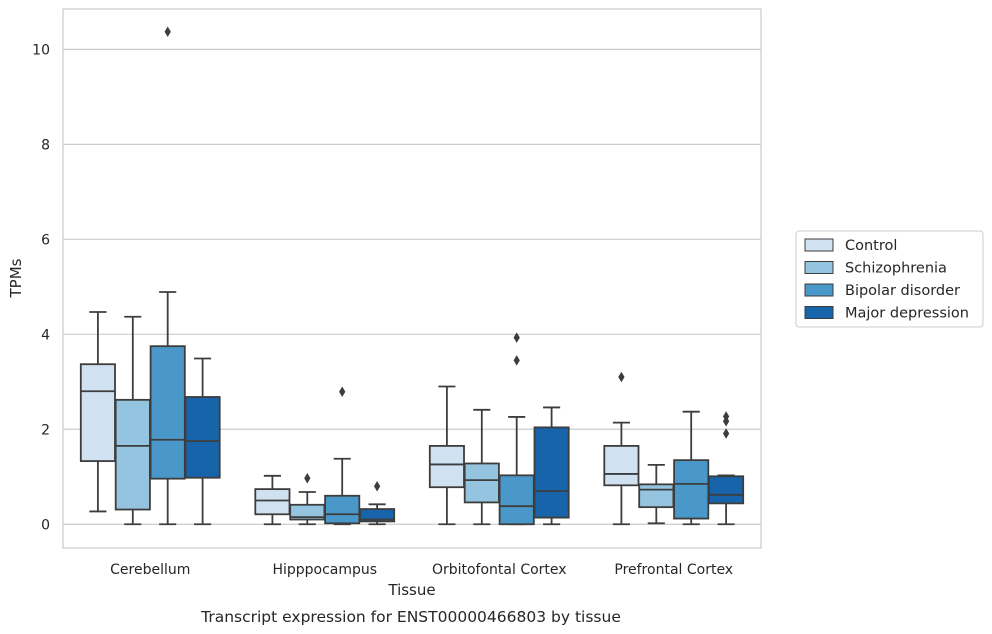 Image resolution: width=992 pixels, height=634 pixels. I want to click on x-axis-label: Tissue, so click(411, 590).